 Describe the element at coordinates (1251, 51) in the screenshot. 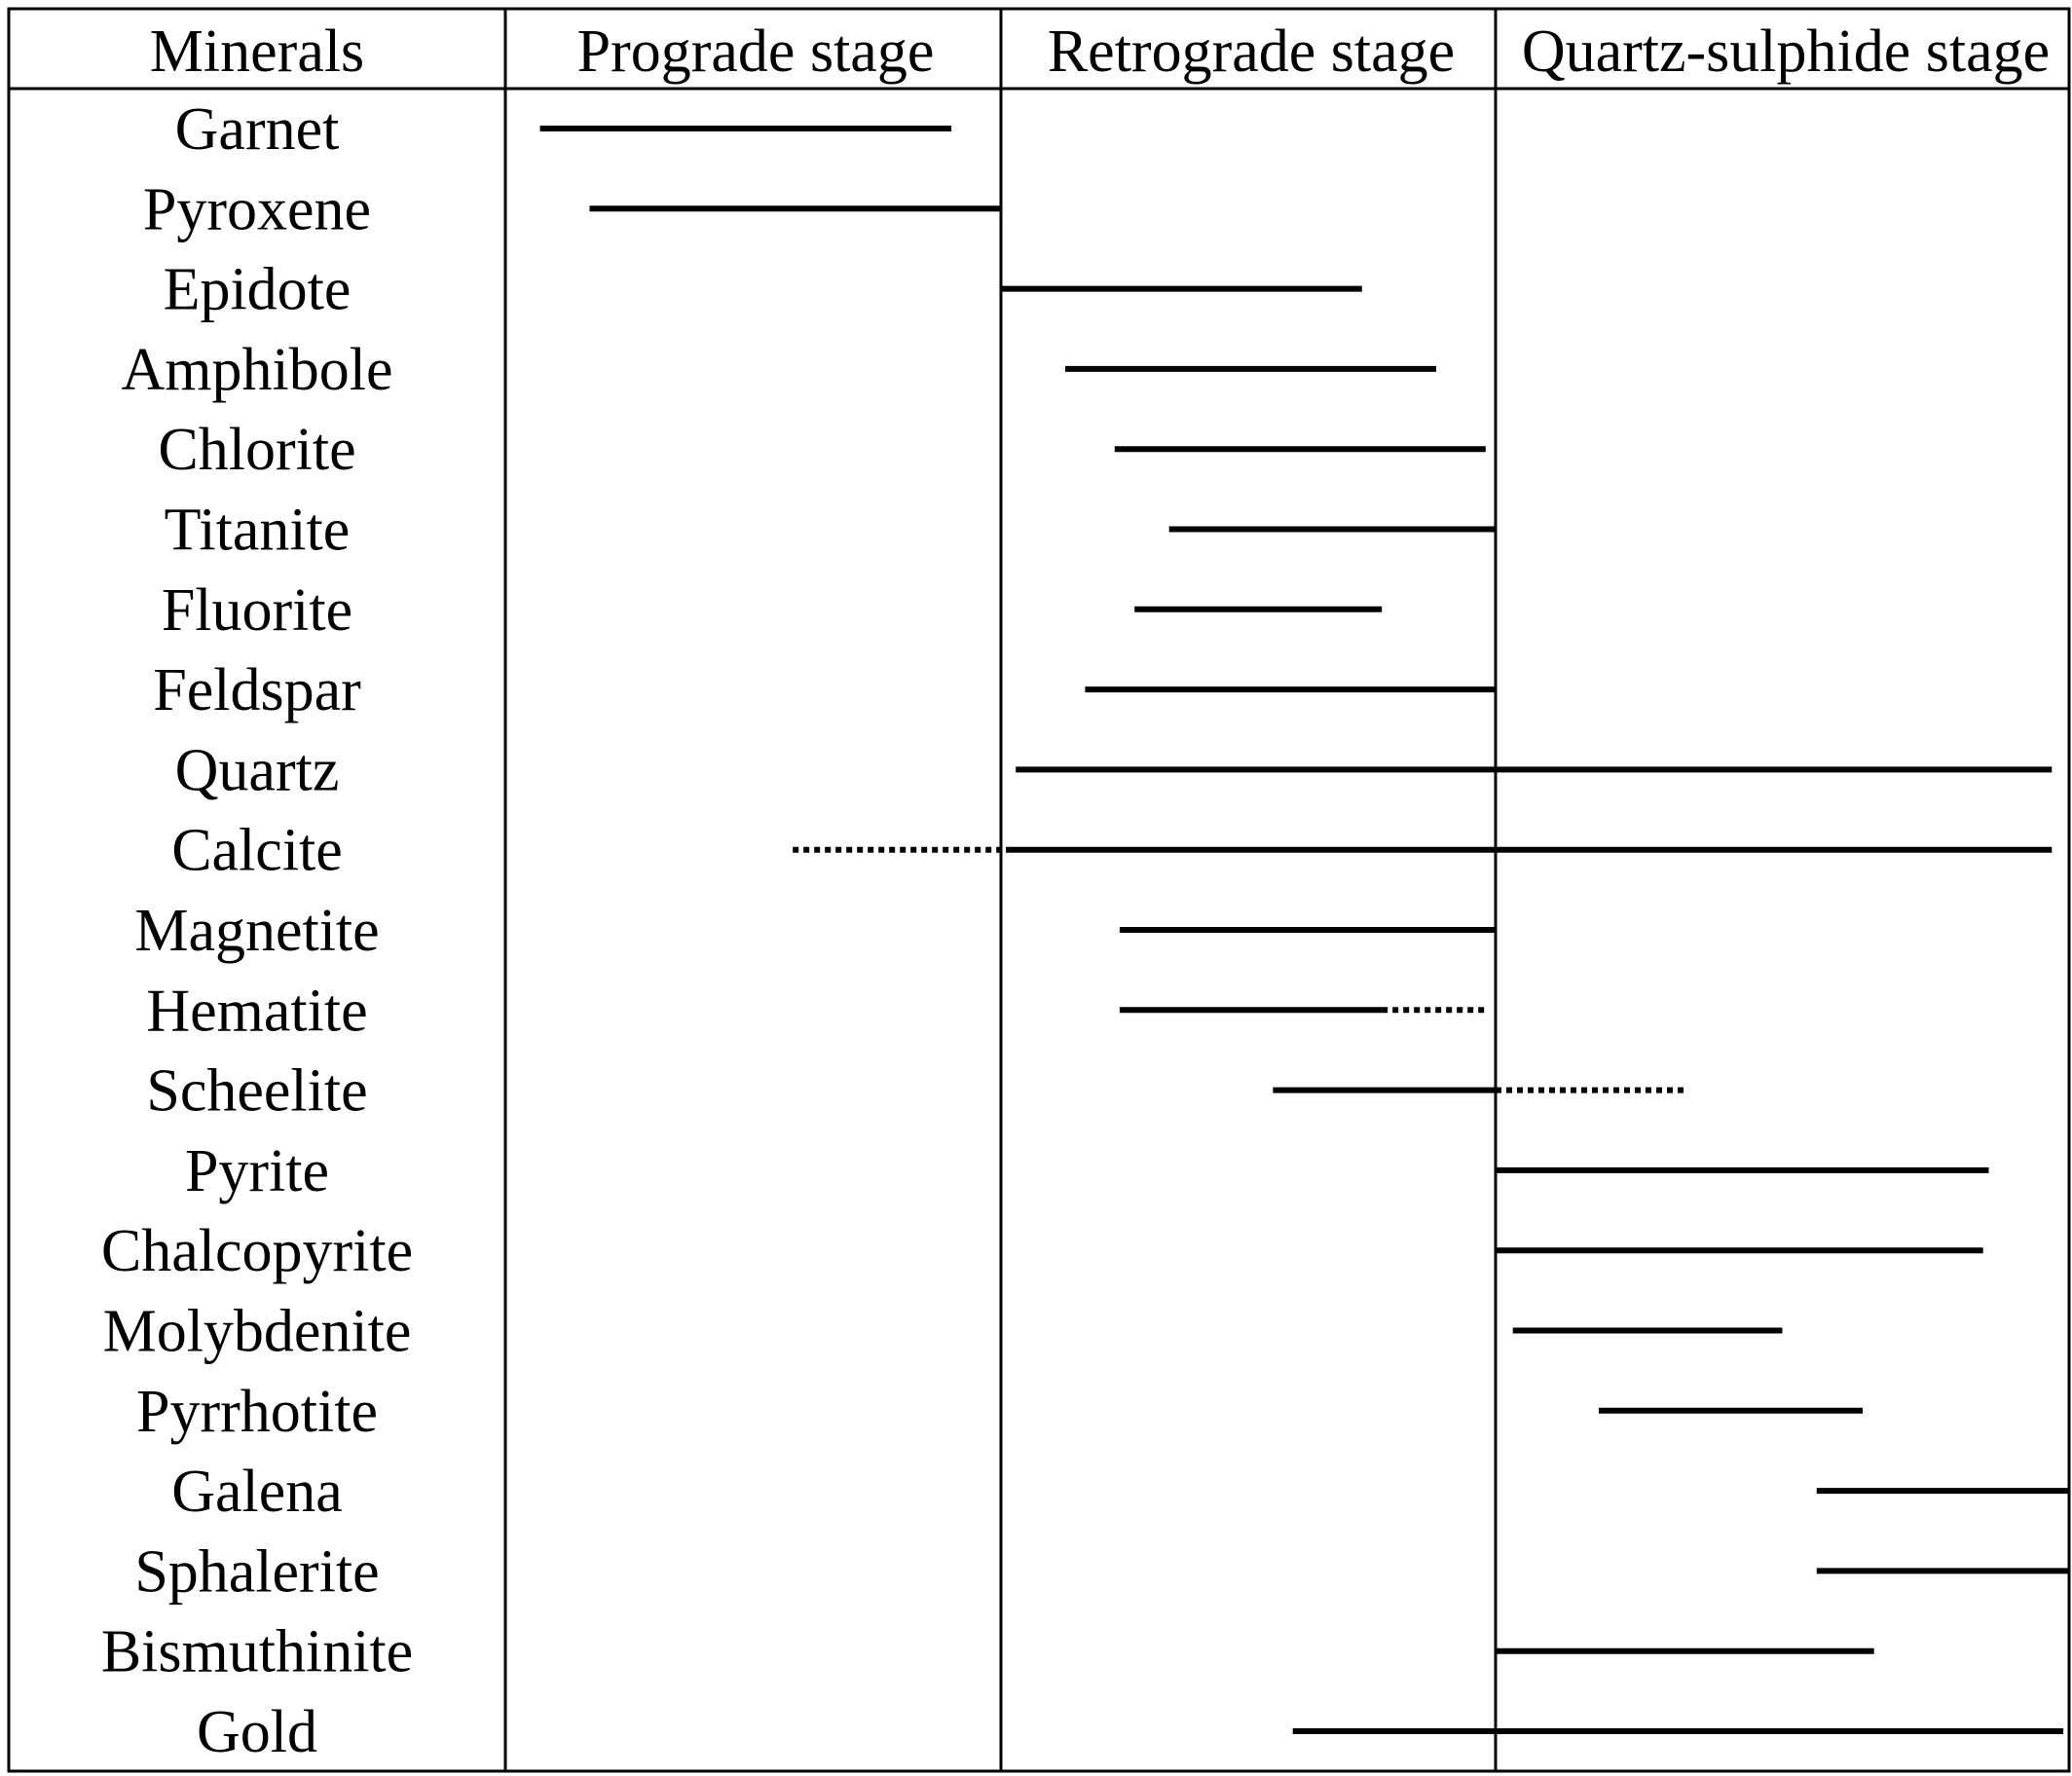

I see `retrograde-stage-header: Retrograde stage` at that location.